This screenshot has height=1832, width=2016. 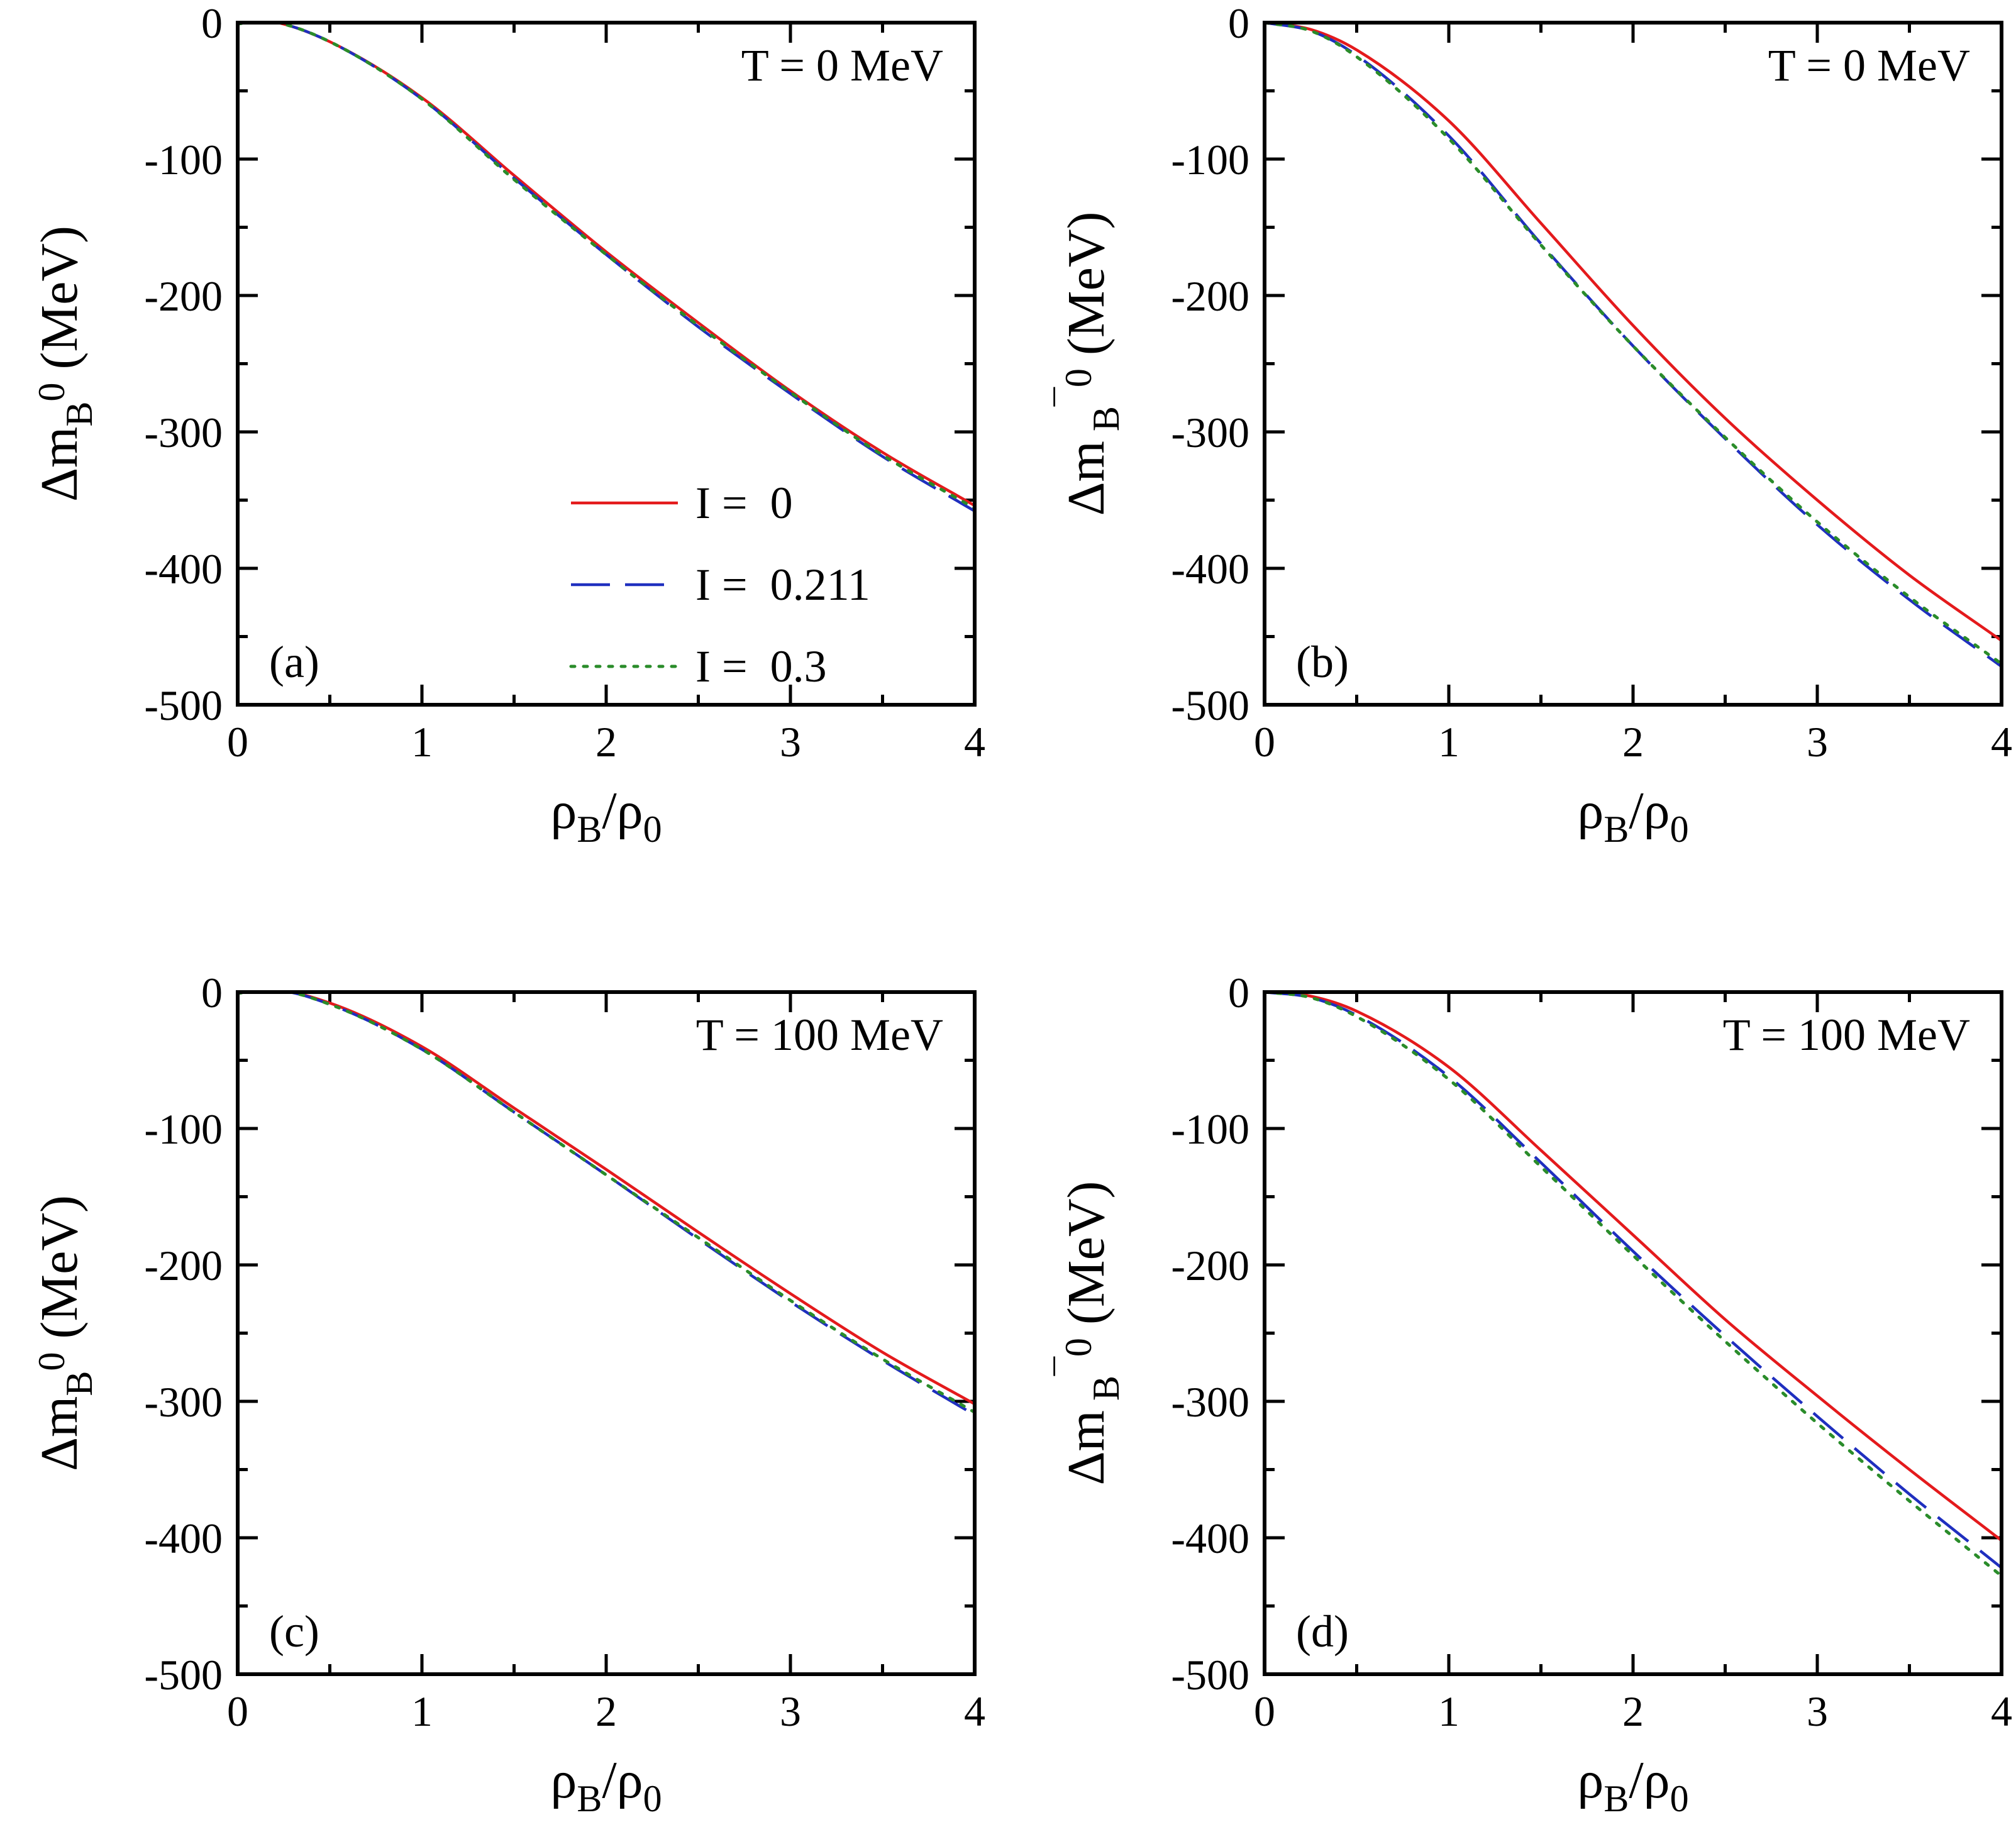 What do you see at coordinates (294, 1631) in the screenshot?
I see `panel-label: (c)` at bounding box center [294, 1631].